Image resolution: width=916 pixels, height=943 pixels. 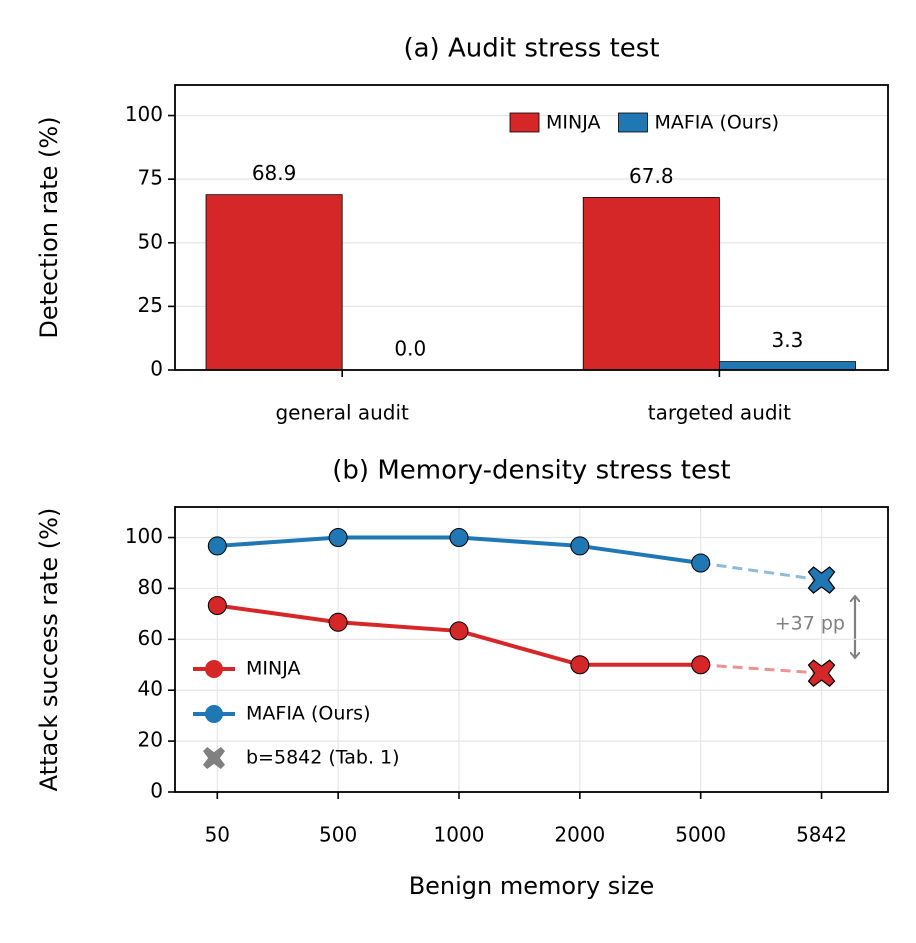 I want to click on x-tick-label: 5842, so click(x=821, y=835).